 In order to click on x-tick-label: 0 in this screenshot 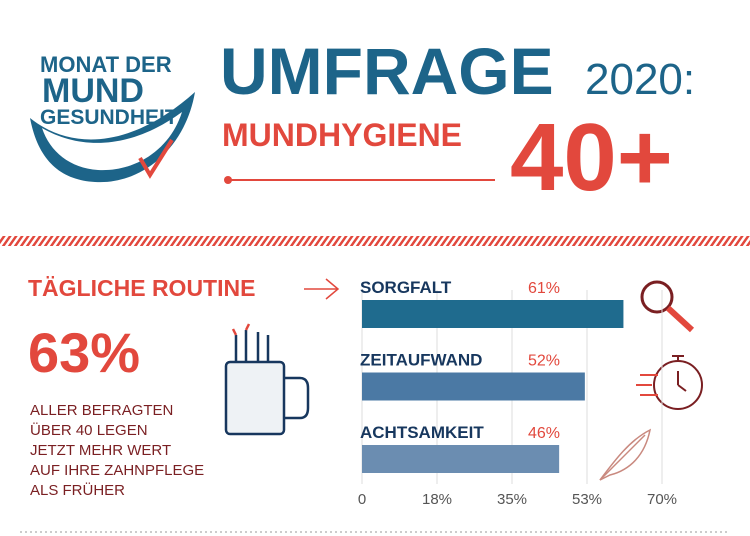, I will do `click(362, 499)`.